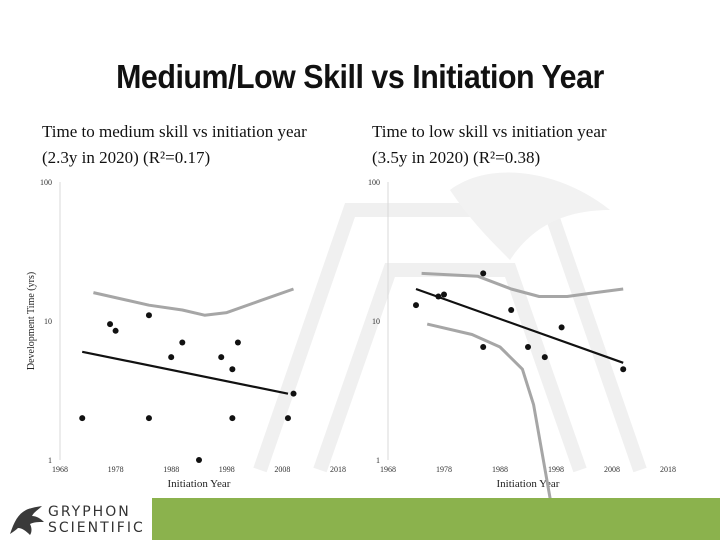 The image size is (720, 540). I want to click on slide-title: Medium/Low Skill vs Initiation Year, so click(360, 76).